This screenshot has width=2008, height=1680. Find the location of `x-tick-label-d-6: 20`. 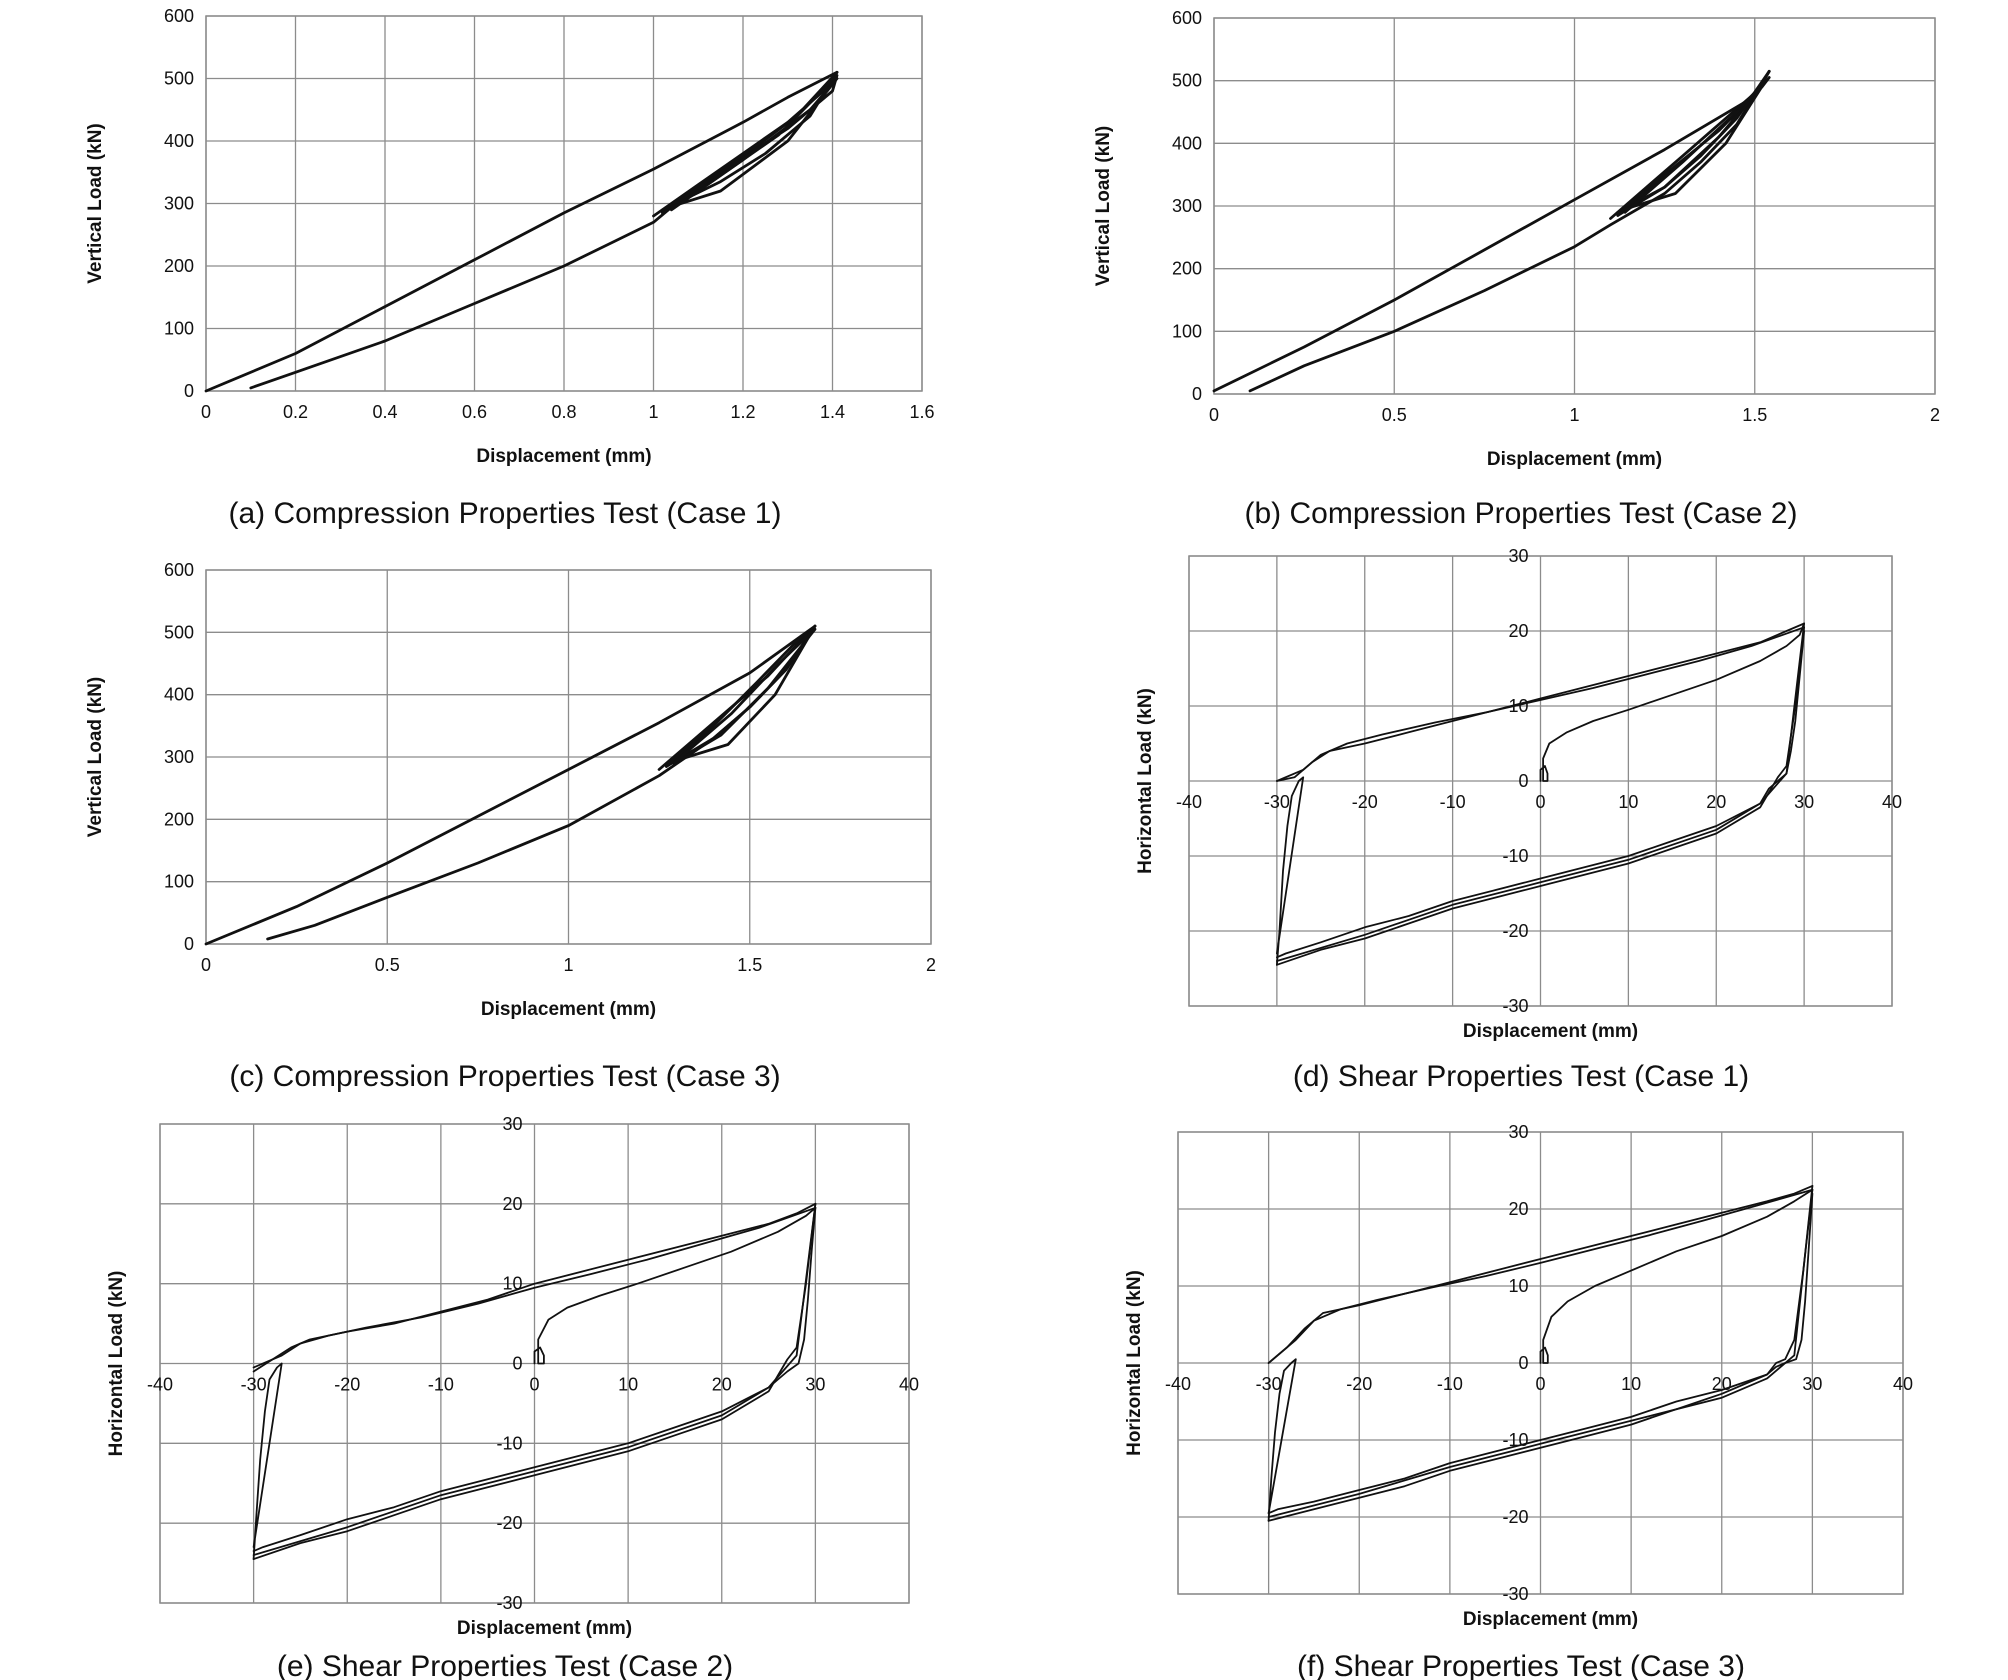

x-tick-label-d-6: 20 is located at coordinates (1716, 802).